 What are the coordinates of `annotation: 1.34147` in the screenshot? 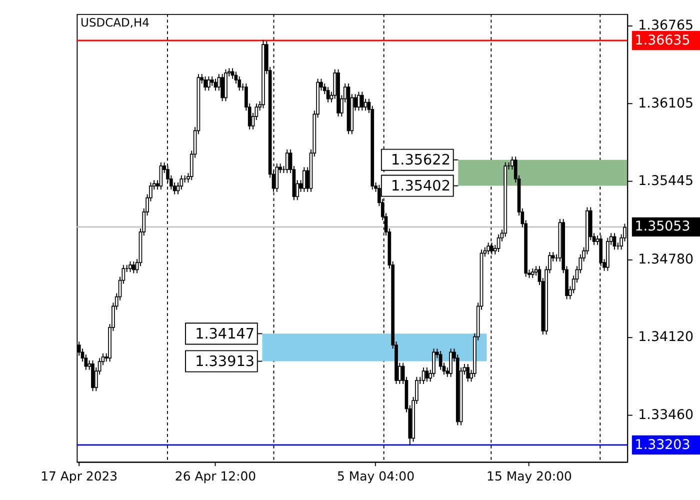 It's located at (225, 334).